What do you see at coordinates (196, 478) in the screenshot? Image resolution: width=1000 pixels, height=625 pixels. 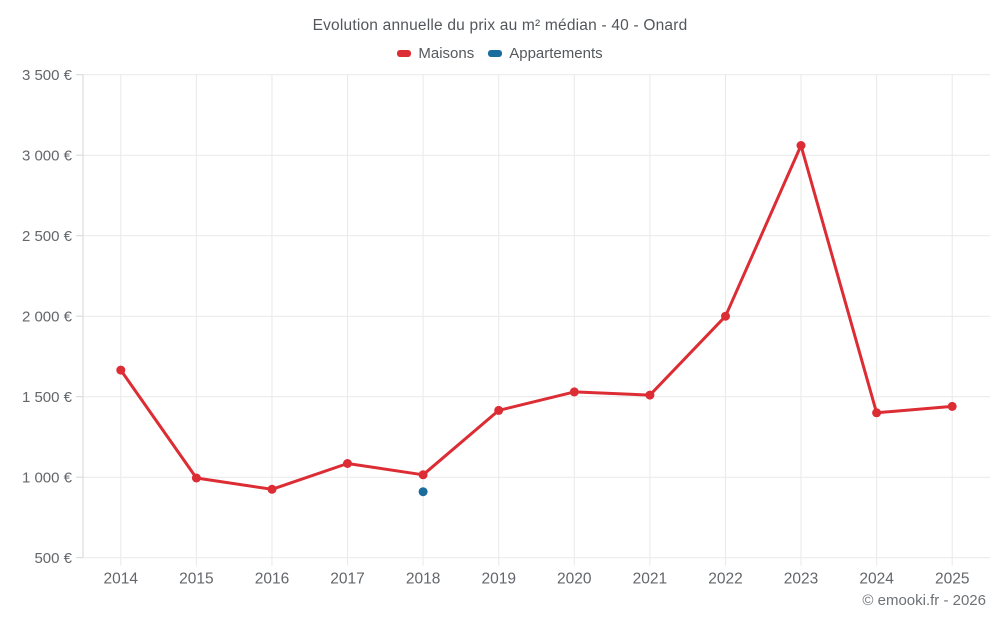 I see `data-point-maisons-2015` at bounding box center [196, 478].